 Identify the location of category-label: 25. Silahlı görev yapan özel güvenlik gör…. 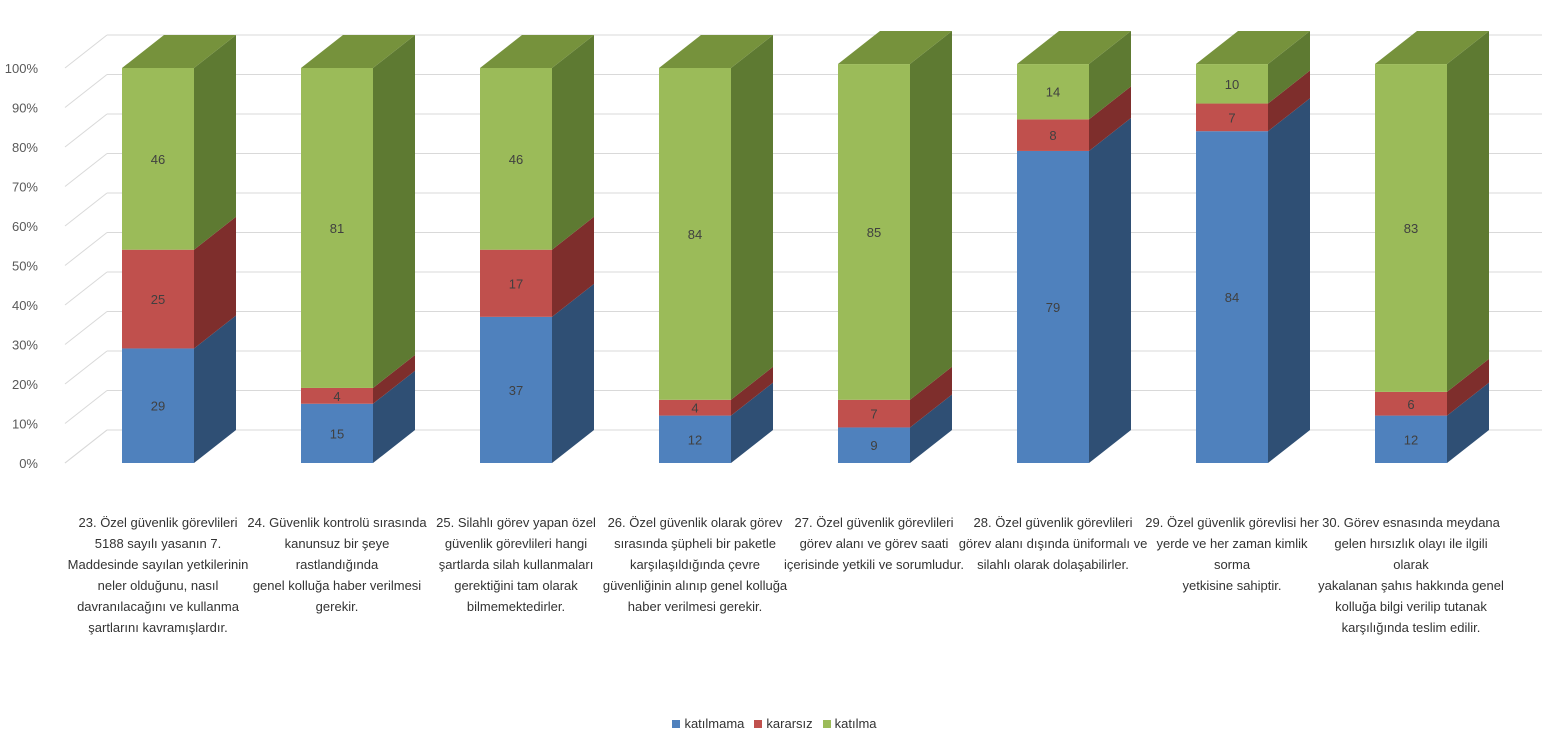
(516, 564).